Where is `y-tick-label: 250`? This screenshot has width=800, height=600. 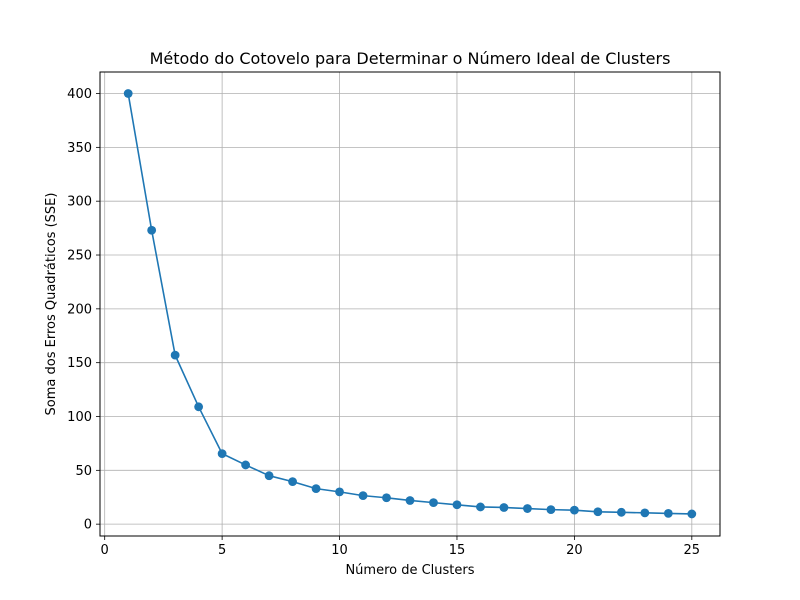 y-tick-label: 250 is located at coordinates (79, 256).